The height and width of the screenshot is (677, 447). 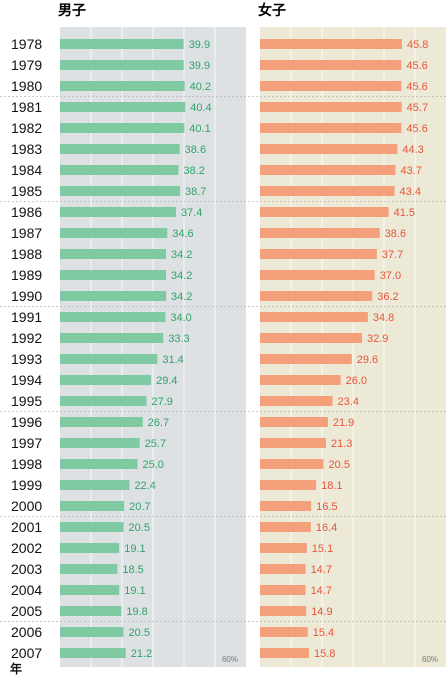 What do you see at coordinates (306, 359) in the screenshot?
I see `bar-1-1993` at bounding box center [306, 359].